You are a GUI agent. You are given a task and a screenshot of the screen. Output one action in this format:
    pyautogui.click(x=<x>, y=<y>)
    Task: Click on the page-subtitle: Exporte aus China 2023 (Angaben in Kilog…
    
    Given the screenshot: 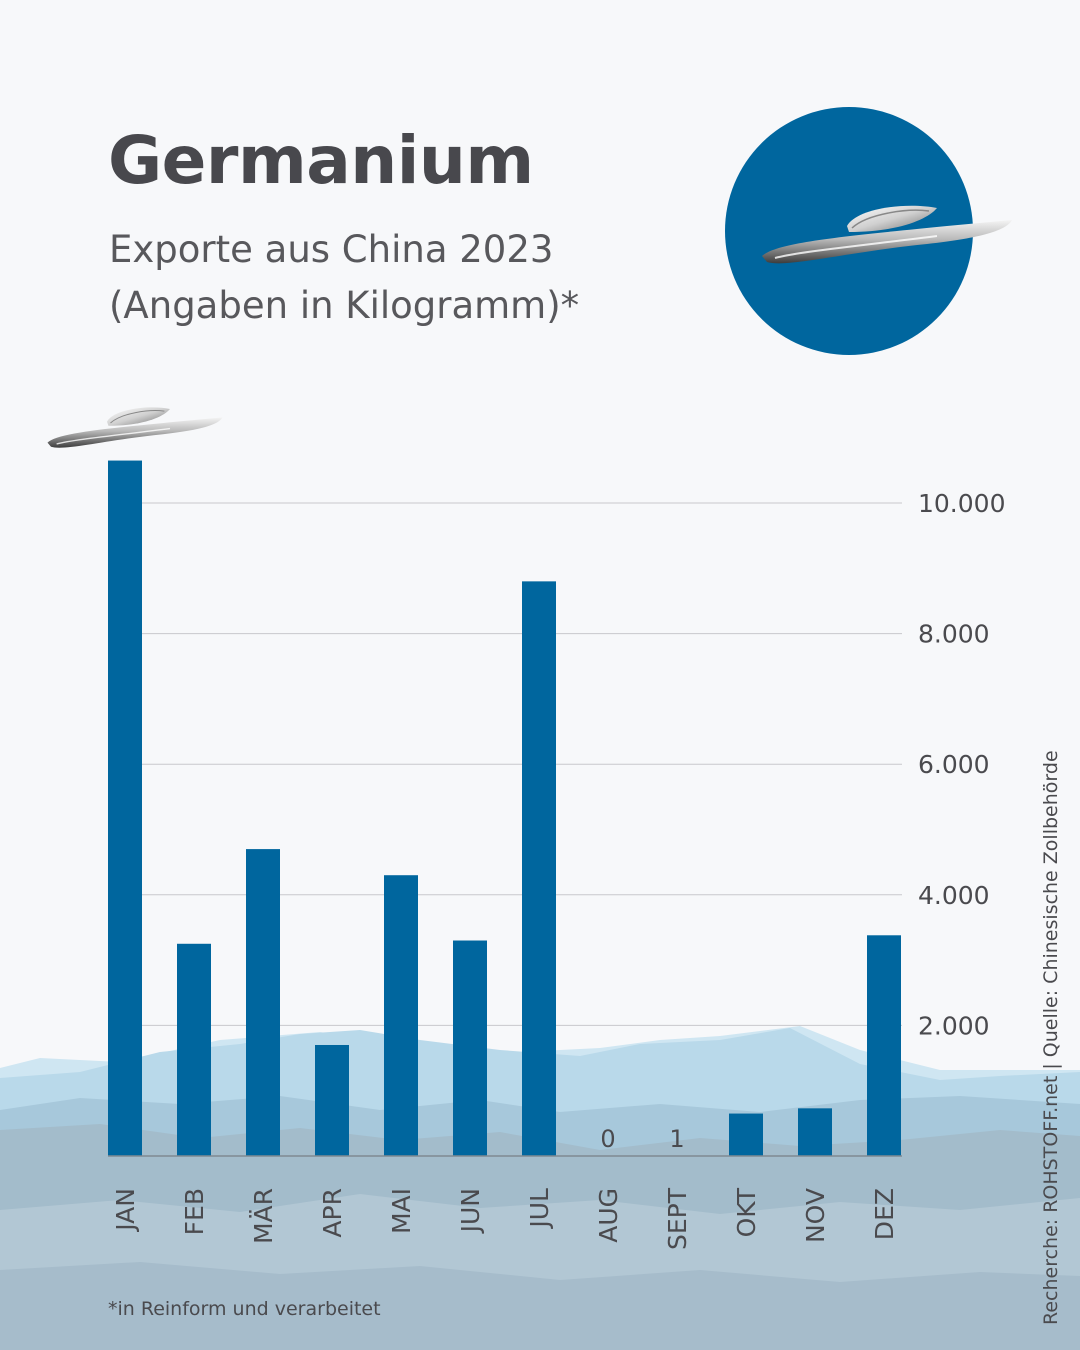 What is the action you would take?
    pyautogui.click(x=344, y=278)
    